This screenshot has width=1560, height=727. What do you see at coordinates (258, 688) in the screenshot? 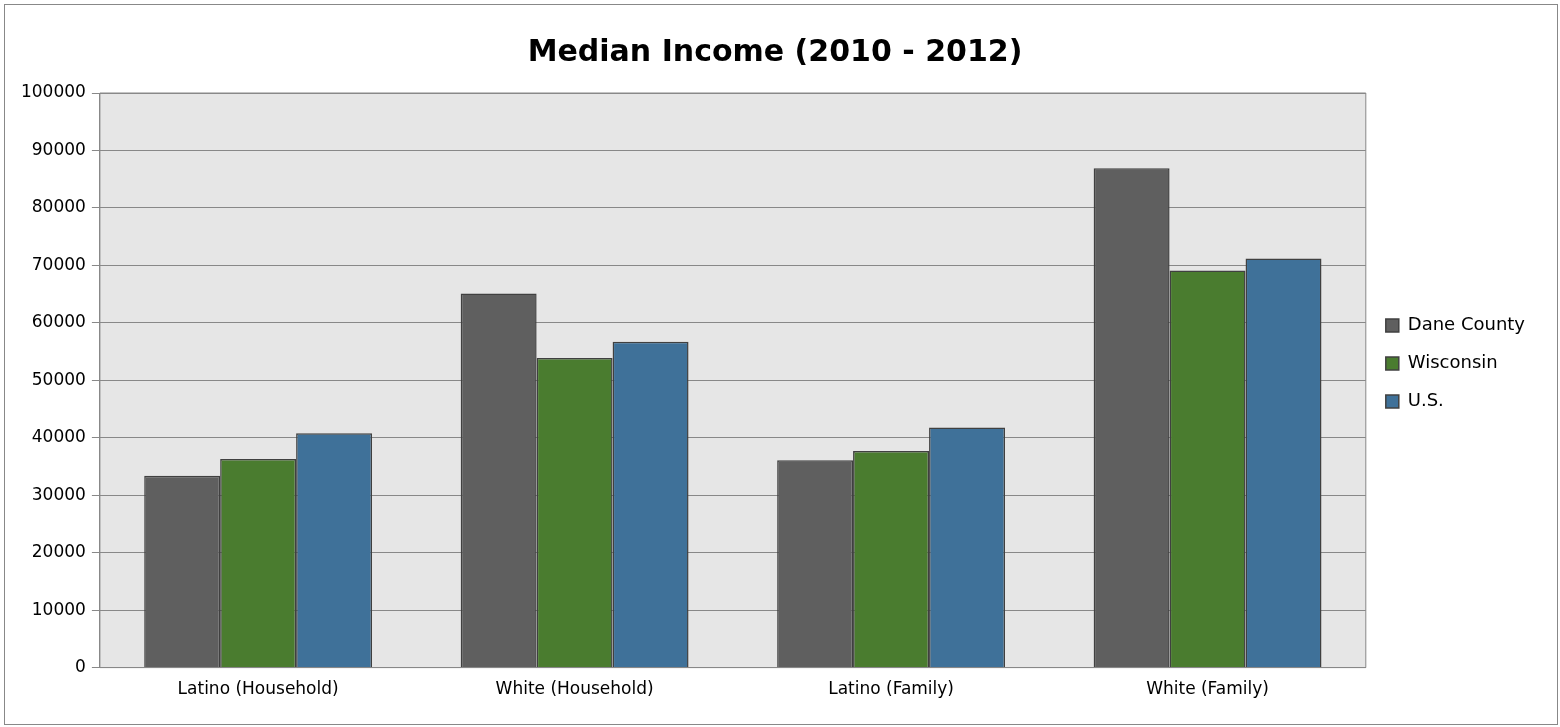
I see `x-tick-label: Latino (Household)` at bounding box center [258, 688].